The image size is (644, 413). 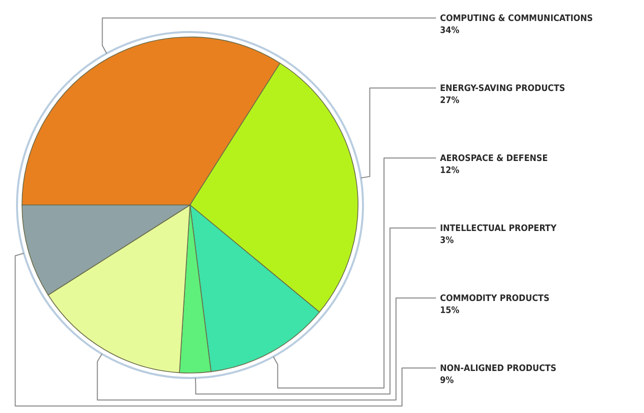 I want to click on slice-label: ENERGY-SAVING PRODUCTS, so click(x=503, y=89).